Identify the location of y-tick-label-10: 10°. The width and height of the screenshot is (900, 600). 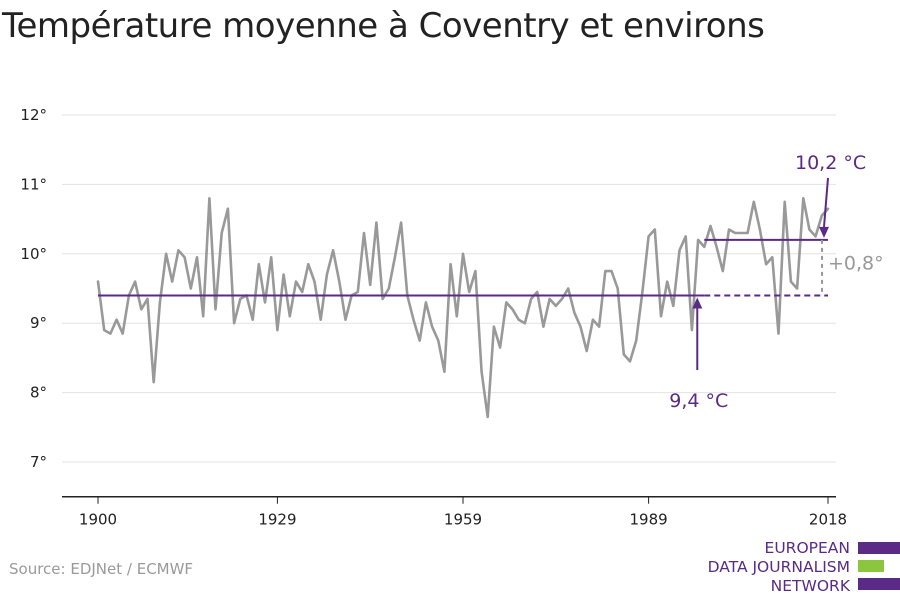
(33, 254).